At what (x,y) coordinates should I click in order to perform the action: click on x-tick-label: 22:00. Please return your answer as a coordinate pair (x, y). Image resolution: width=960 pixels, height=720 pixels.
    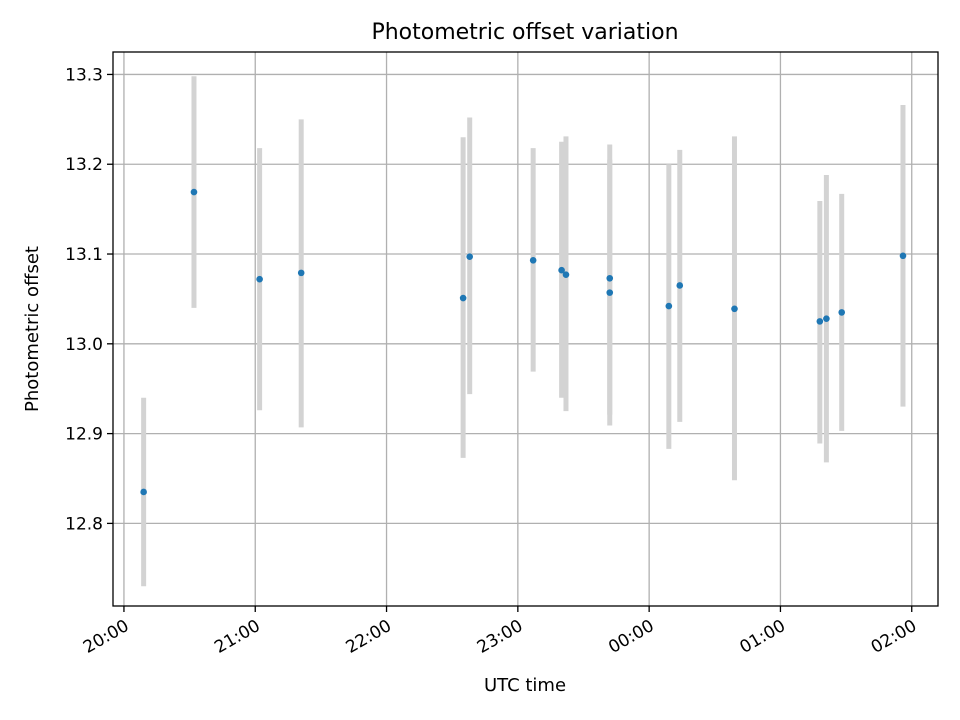
    Looking at the image, I should click on (369, 637).